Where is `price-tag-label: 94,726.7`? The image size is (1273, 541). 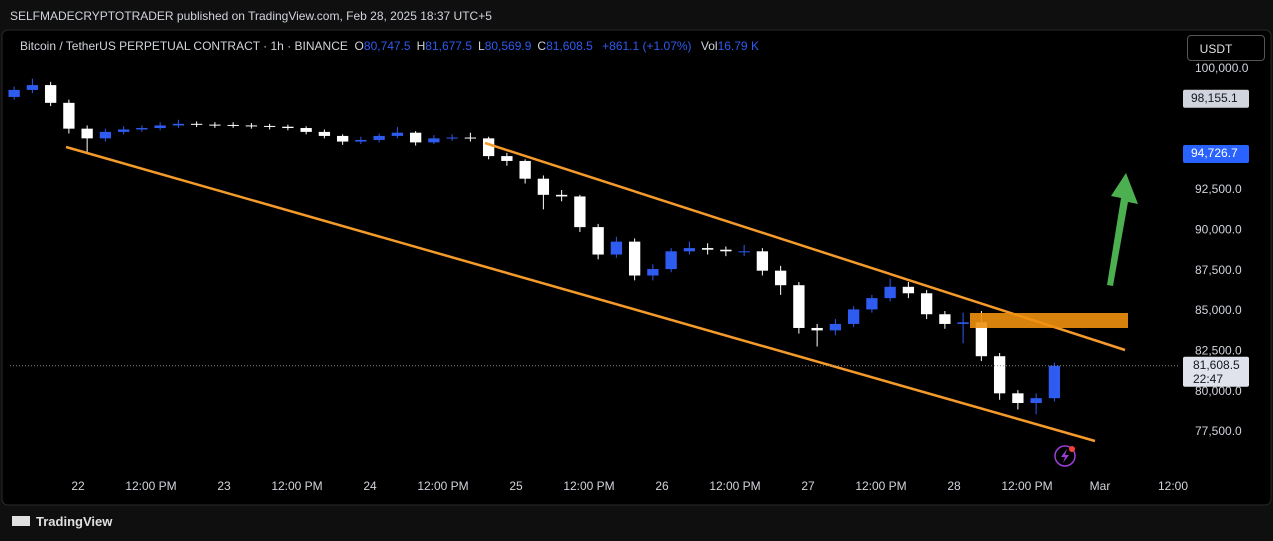 price-tag-label: 94,726.7 is located at coordinates (1214, 153).